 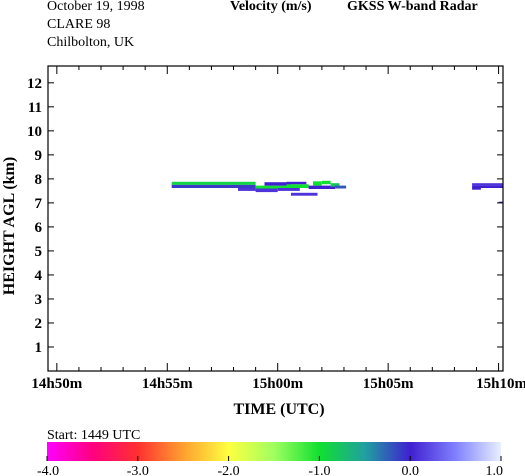 I want to click on y-tick-label-8: 8, so click(x=39, y=180).